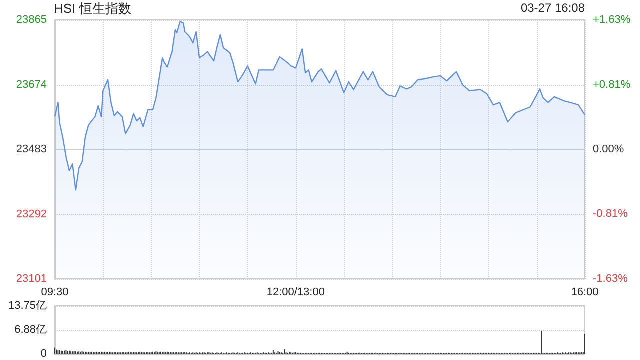 The width and height of the screenshot is (640, 360). What do you see at coordinates (31, 20) in the screenshot?
I see `y-tick-label: 23865` at bounding box center [31, 20].